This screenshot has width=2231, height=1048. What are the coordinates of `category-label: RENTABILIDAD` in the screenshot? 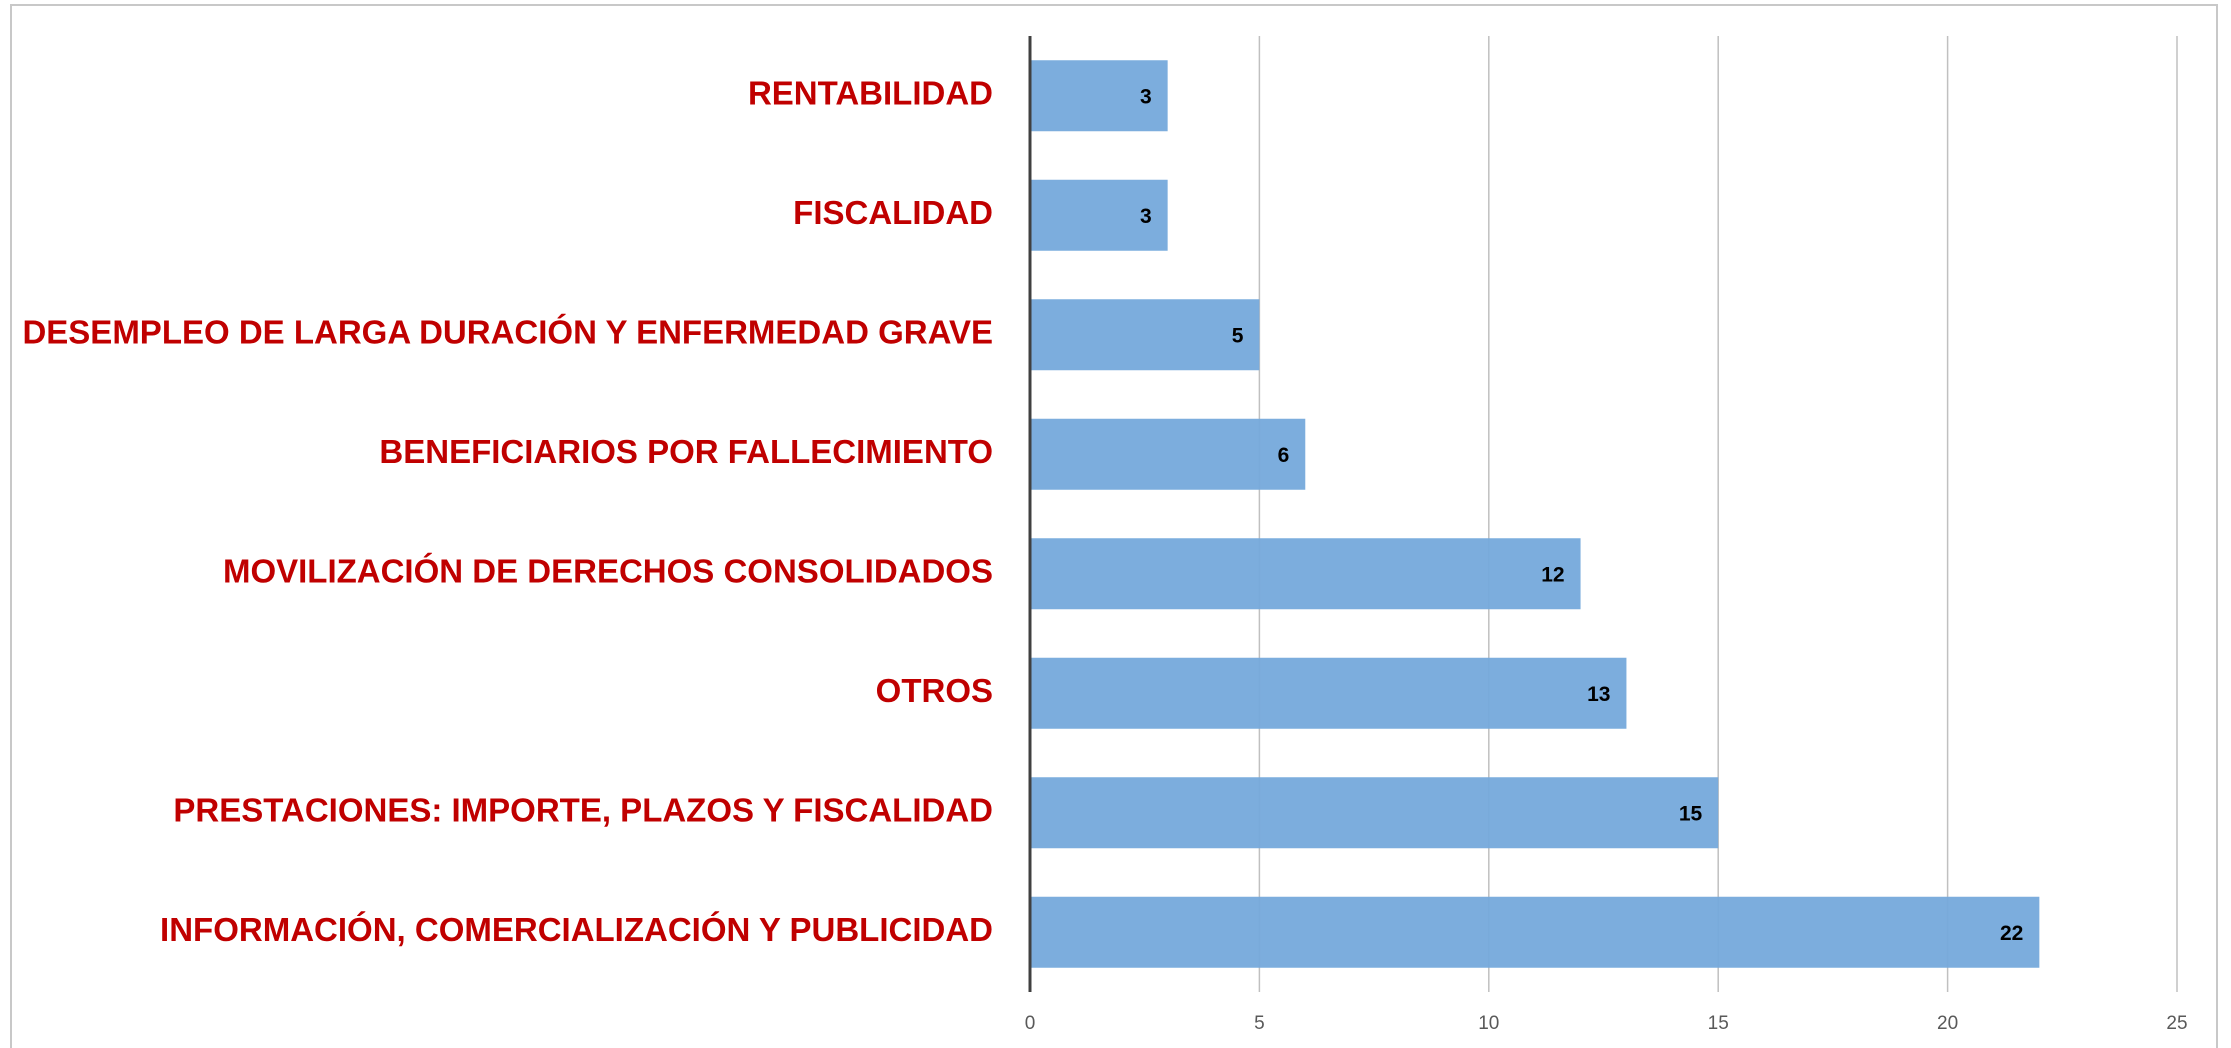 It's located at (870, 92).